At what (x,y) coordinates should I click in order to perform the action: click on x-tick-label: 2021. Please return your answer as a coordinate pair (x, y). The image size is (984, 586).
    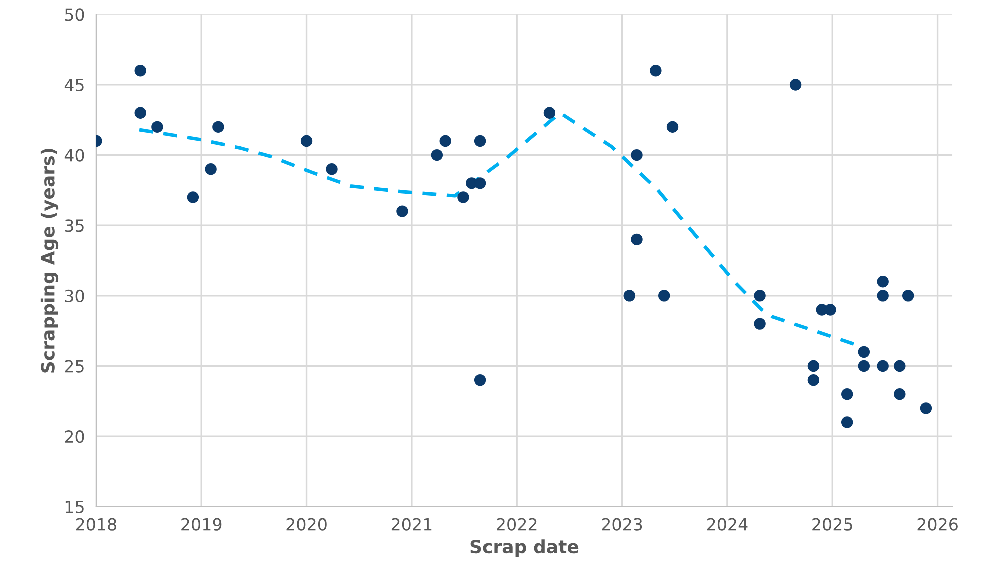
    Looking at the image, I should click on (412, 524).